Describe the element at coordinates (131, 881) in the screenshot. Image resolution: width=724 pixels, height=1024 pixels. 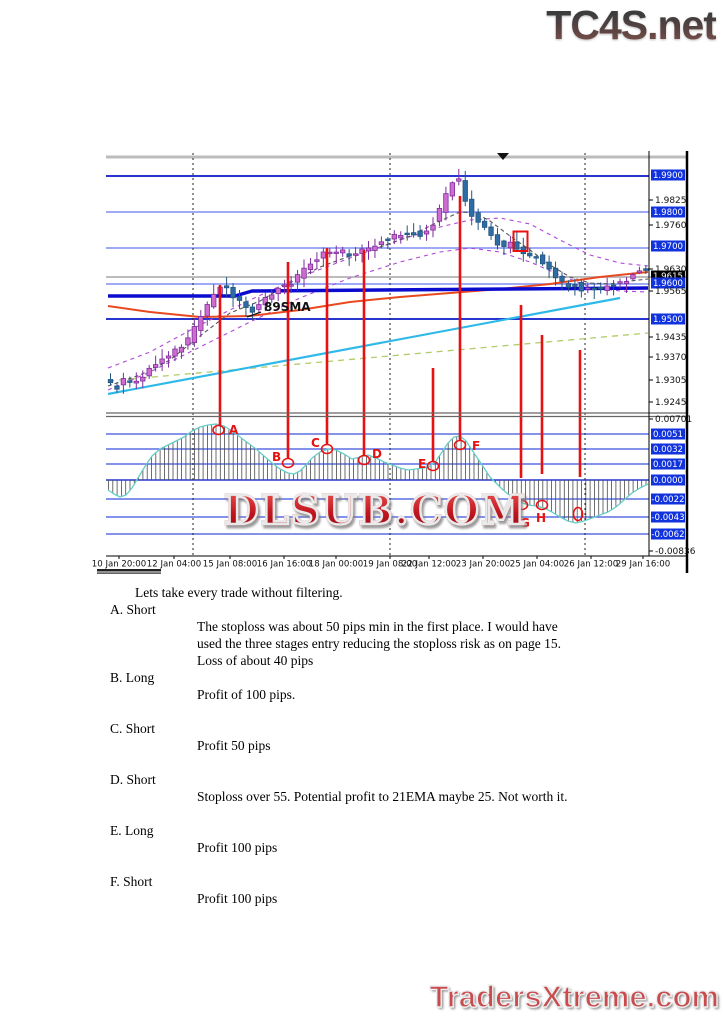
I see `trade-label: F. Short` at that location.